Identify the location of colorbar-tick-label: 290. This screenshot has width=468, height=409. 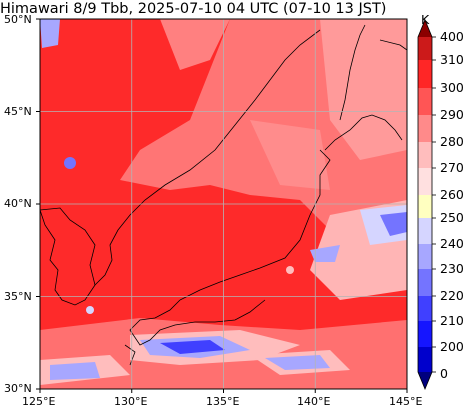
(452, 114).